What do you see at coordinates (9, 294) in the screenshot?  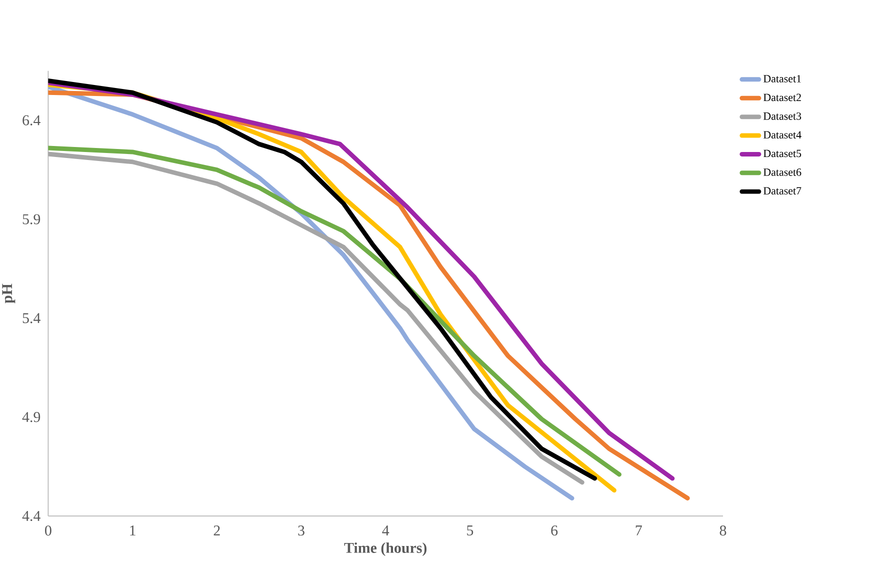 I see `y-axis-title: pH` at bounding box center [9, 294].